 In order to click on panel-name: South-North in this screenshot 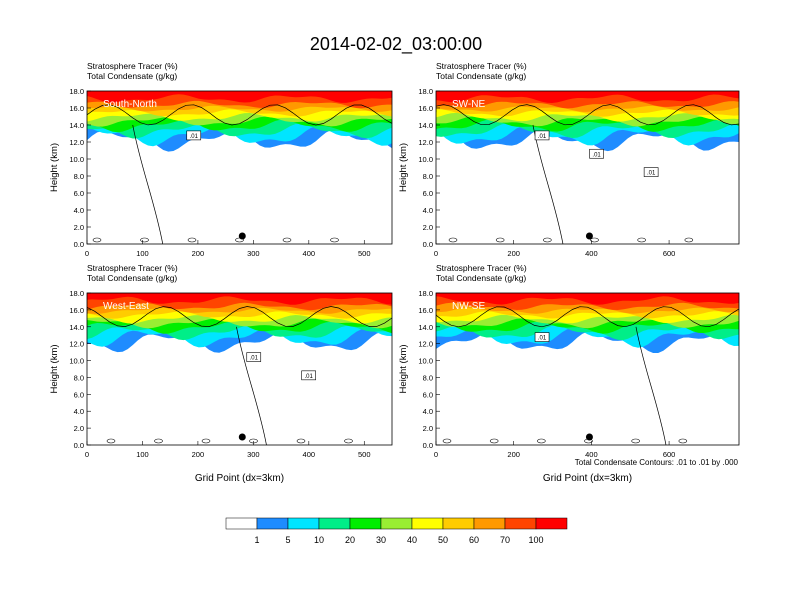, I will do `click(130, 104)`.